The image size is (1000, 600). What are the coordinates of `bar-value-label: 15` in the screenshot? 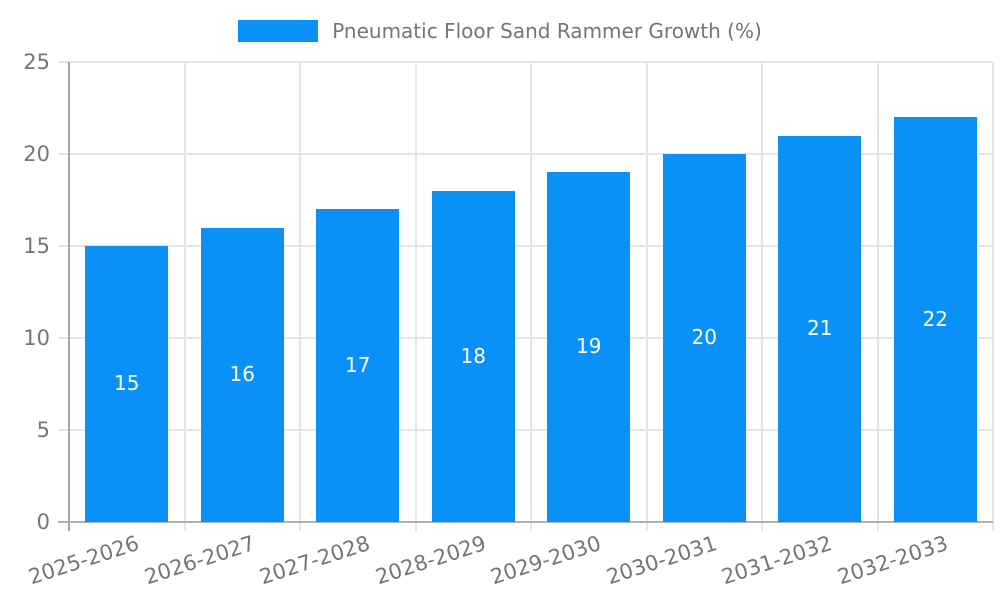 It's located at (127, 383).